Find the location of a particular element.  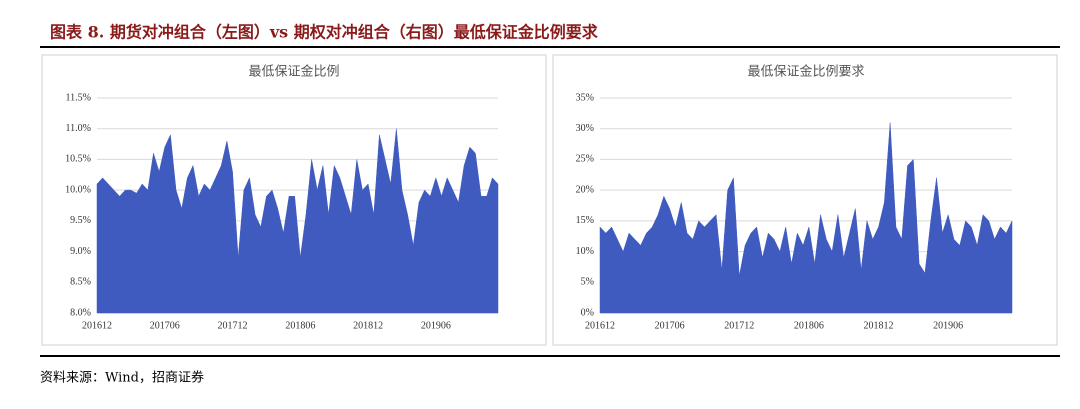

y-tick-label: 9.5% is located at coordinates (80, 220).